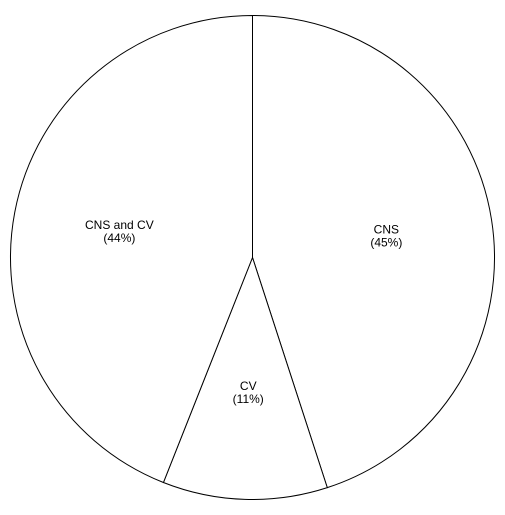  I want to click on slice-label-cv: CV (11%), so click(248, 392).